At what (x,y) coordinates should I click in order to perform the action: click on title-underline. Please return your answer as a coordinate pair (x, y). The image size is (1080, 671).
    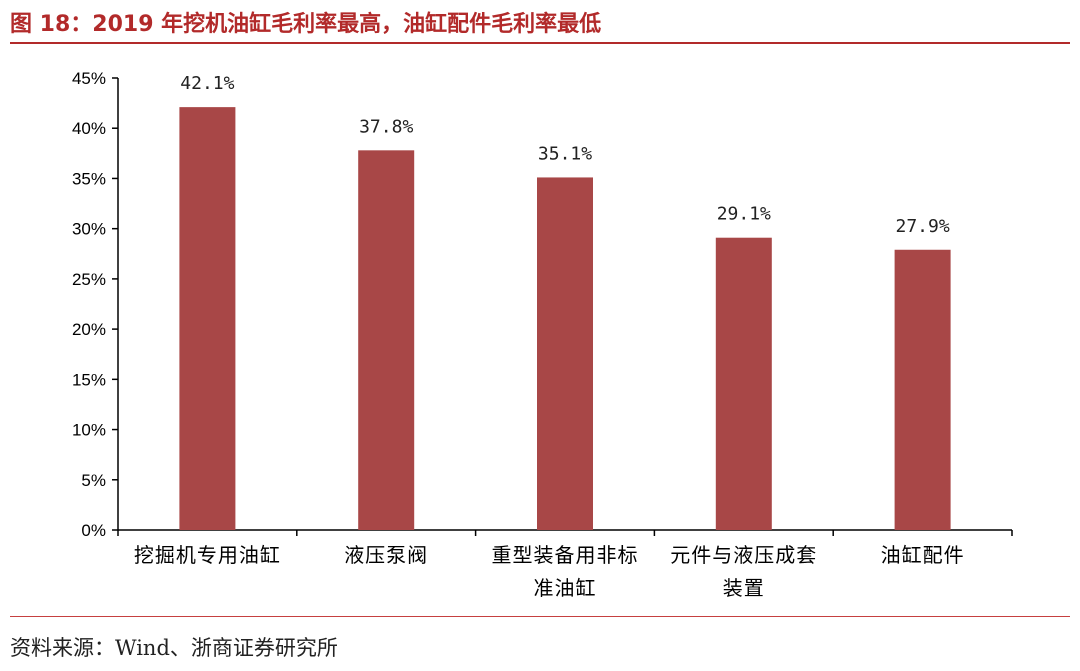
    Looking at the image, I should click on (540, 43).